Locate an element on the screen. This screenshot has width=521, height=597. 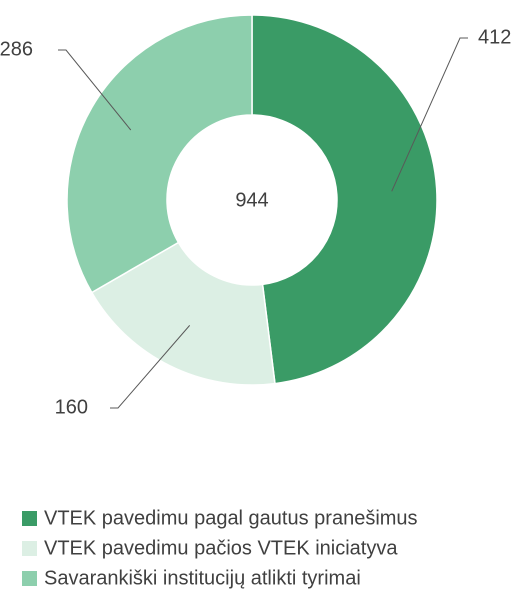
data-label: 412 is located at coordinates (494, 37).